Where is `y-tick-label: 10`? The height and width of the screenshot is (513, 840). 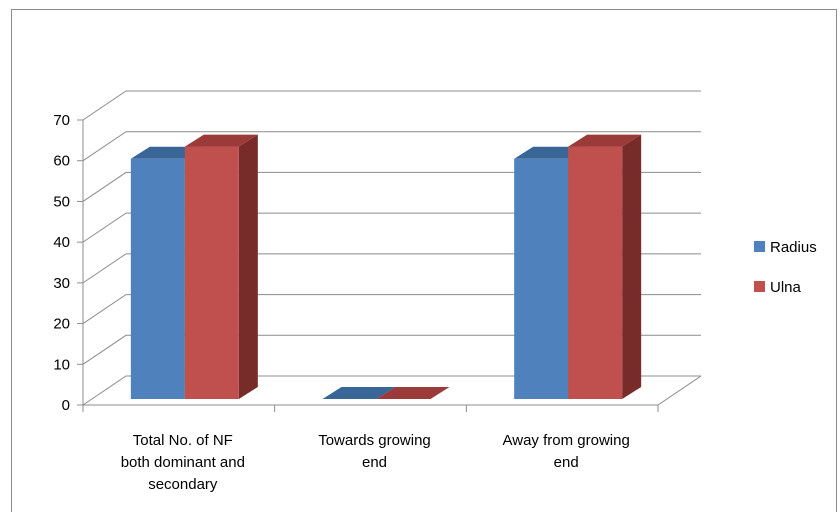 y-tick-label: 10 is located at coordinates (61, 364).